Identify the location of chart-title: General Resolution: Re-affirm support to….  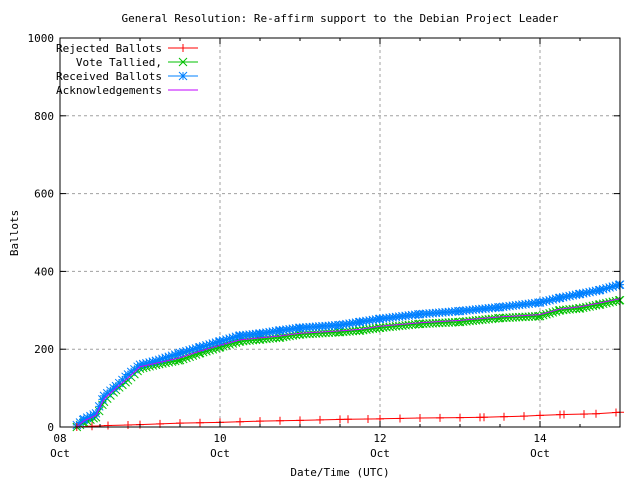
(339, 18).